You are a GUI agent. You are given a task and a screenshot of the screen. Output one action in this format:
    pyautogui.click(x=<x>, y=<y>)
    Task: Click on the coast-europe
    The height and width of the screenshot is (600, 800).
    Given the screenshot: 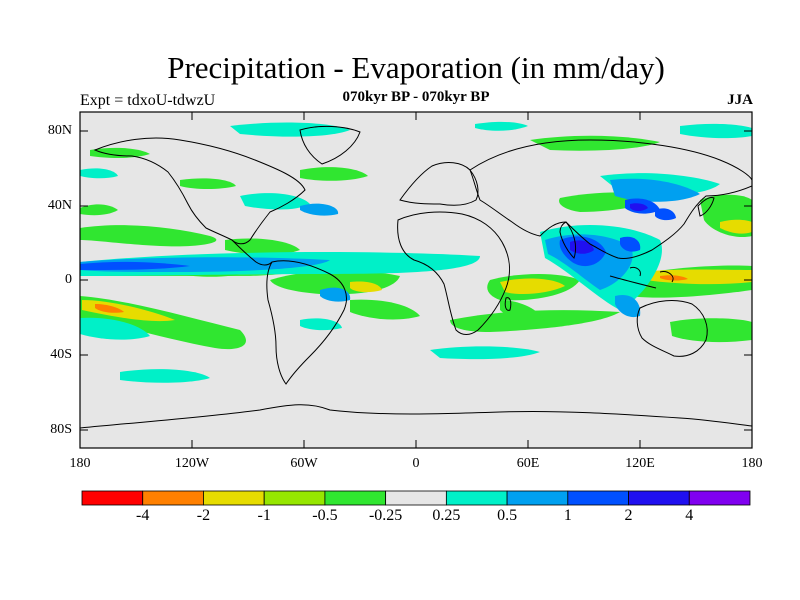 What is the action you would take?
    pyautogui.click(x=439, y=184)
    